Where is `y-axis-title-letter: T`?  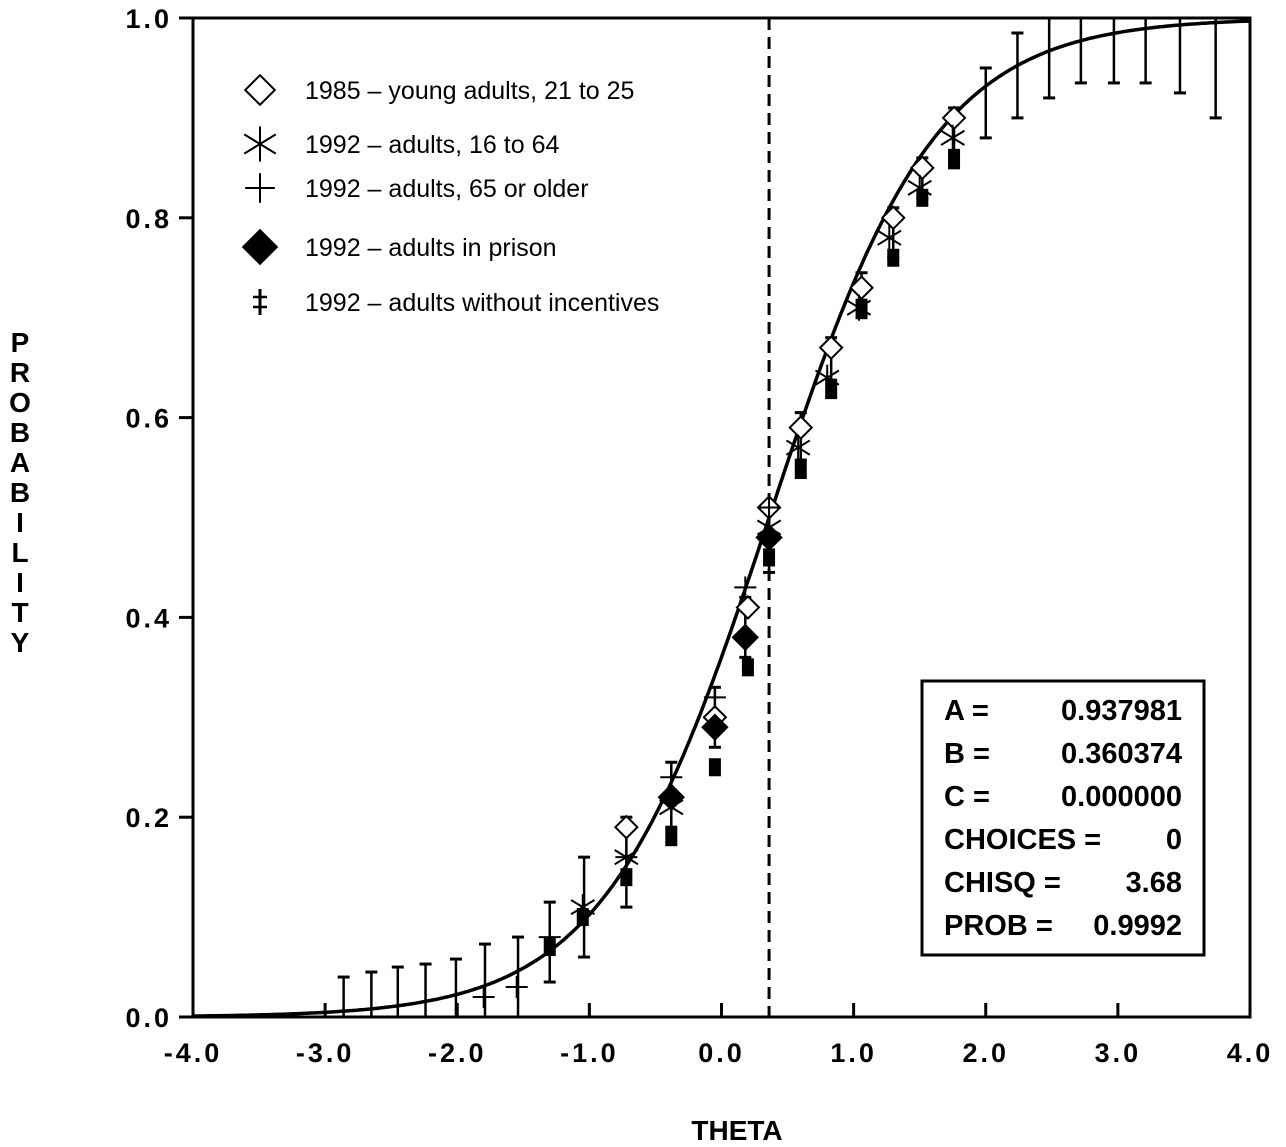
y-axis-title-letter: T is located at coordinates (19, 612).